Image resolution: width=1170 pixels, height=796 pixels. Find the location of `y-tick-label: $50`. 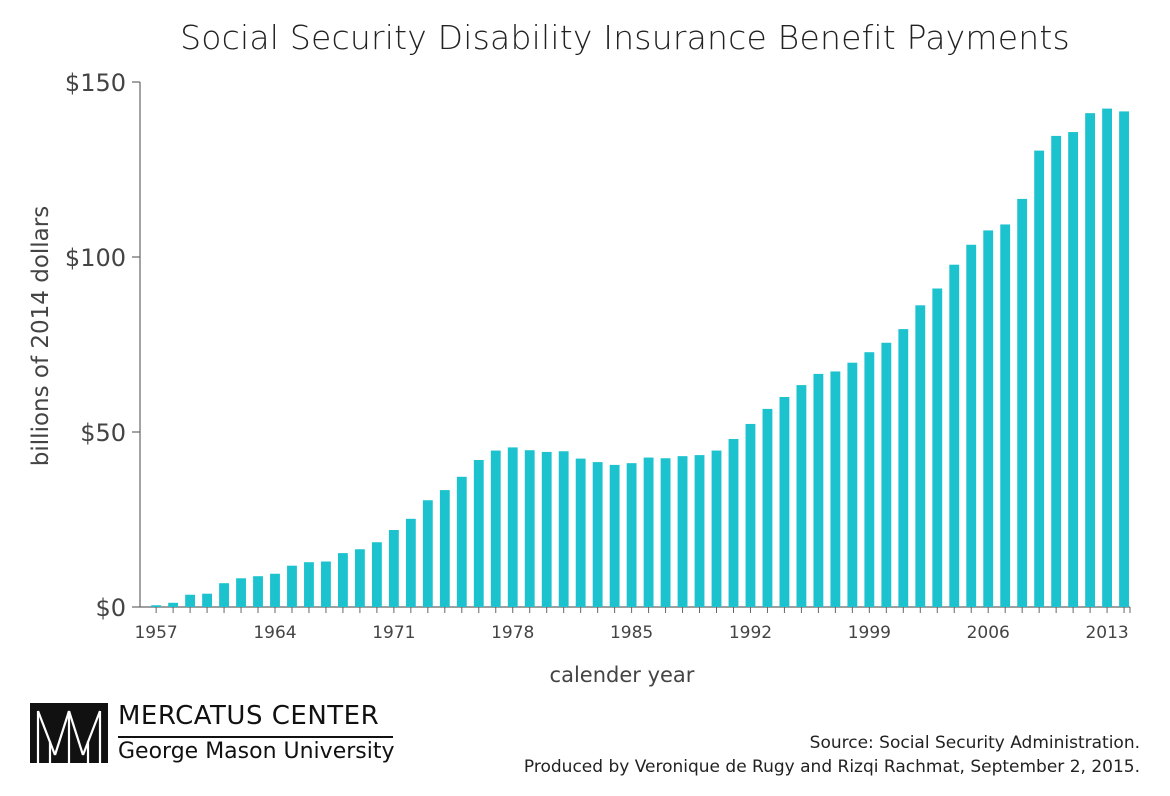

y-tick-label: $50 is located at coordinates (103, 433).